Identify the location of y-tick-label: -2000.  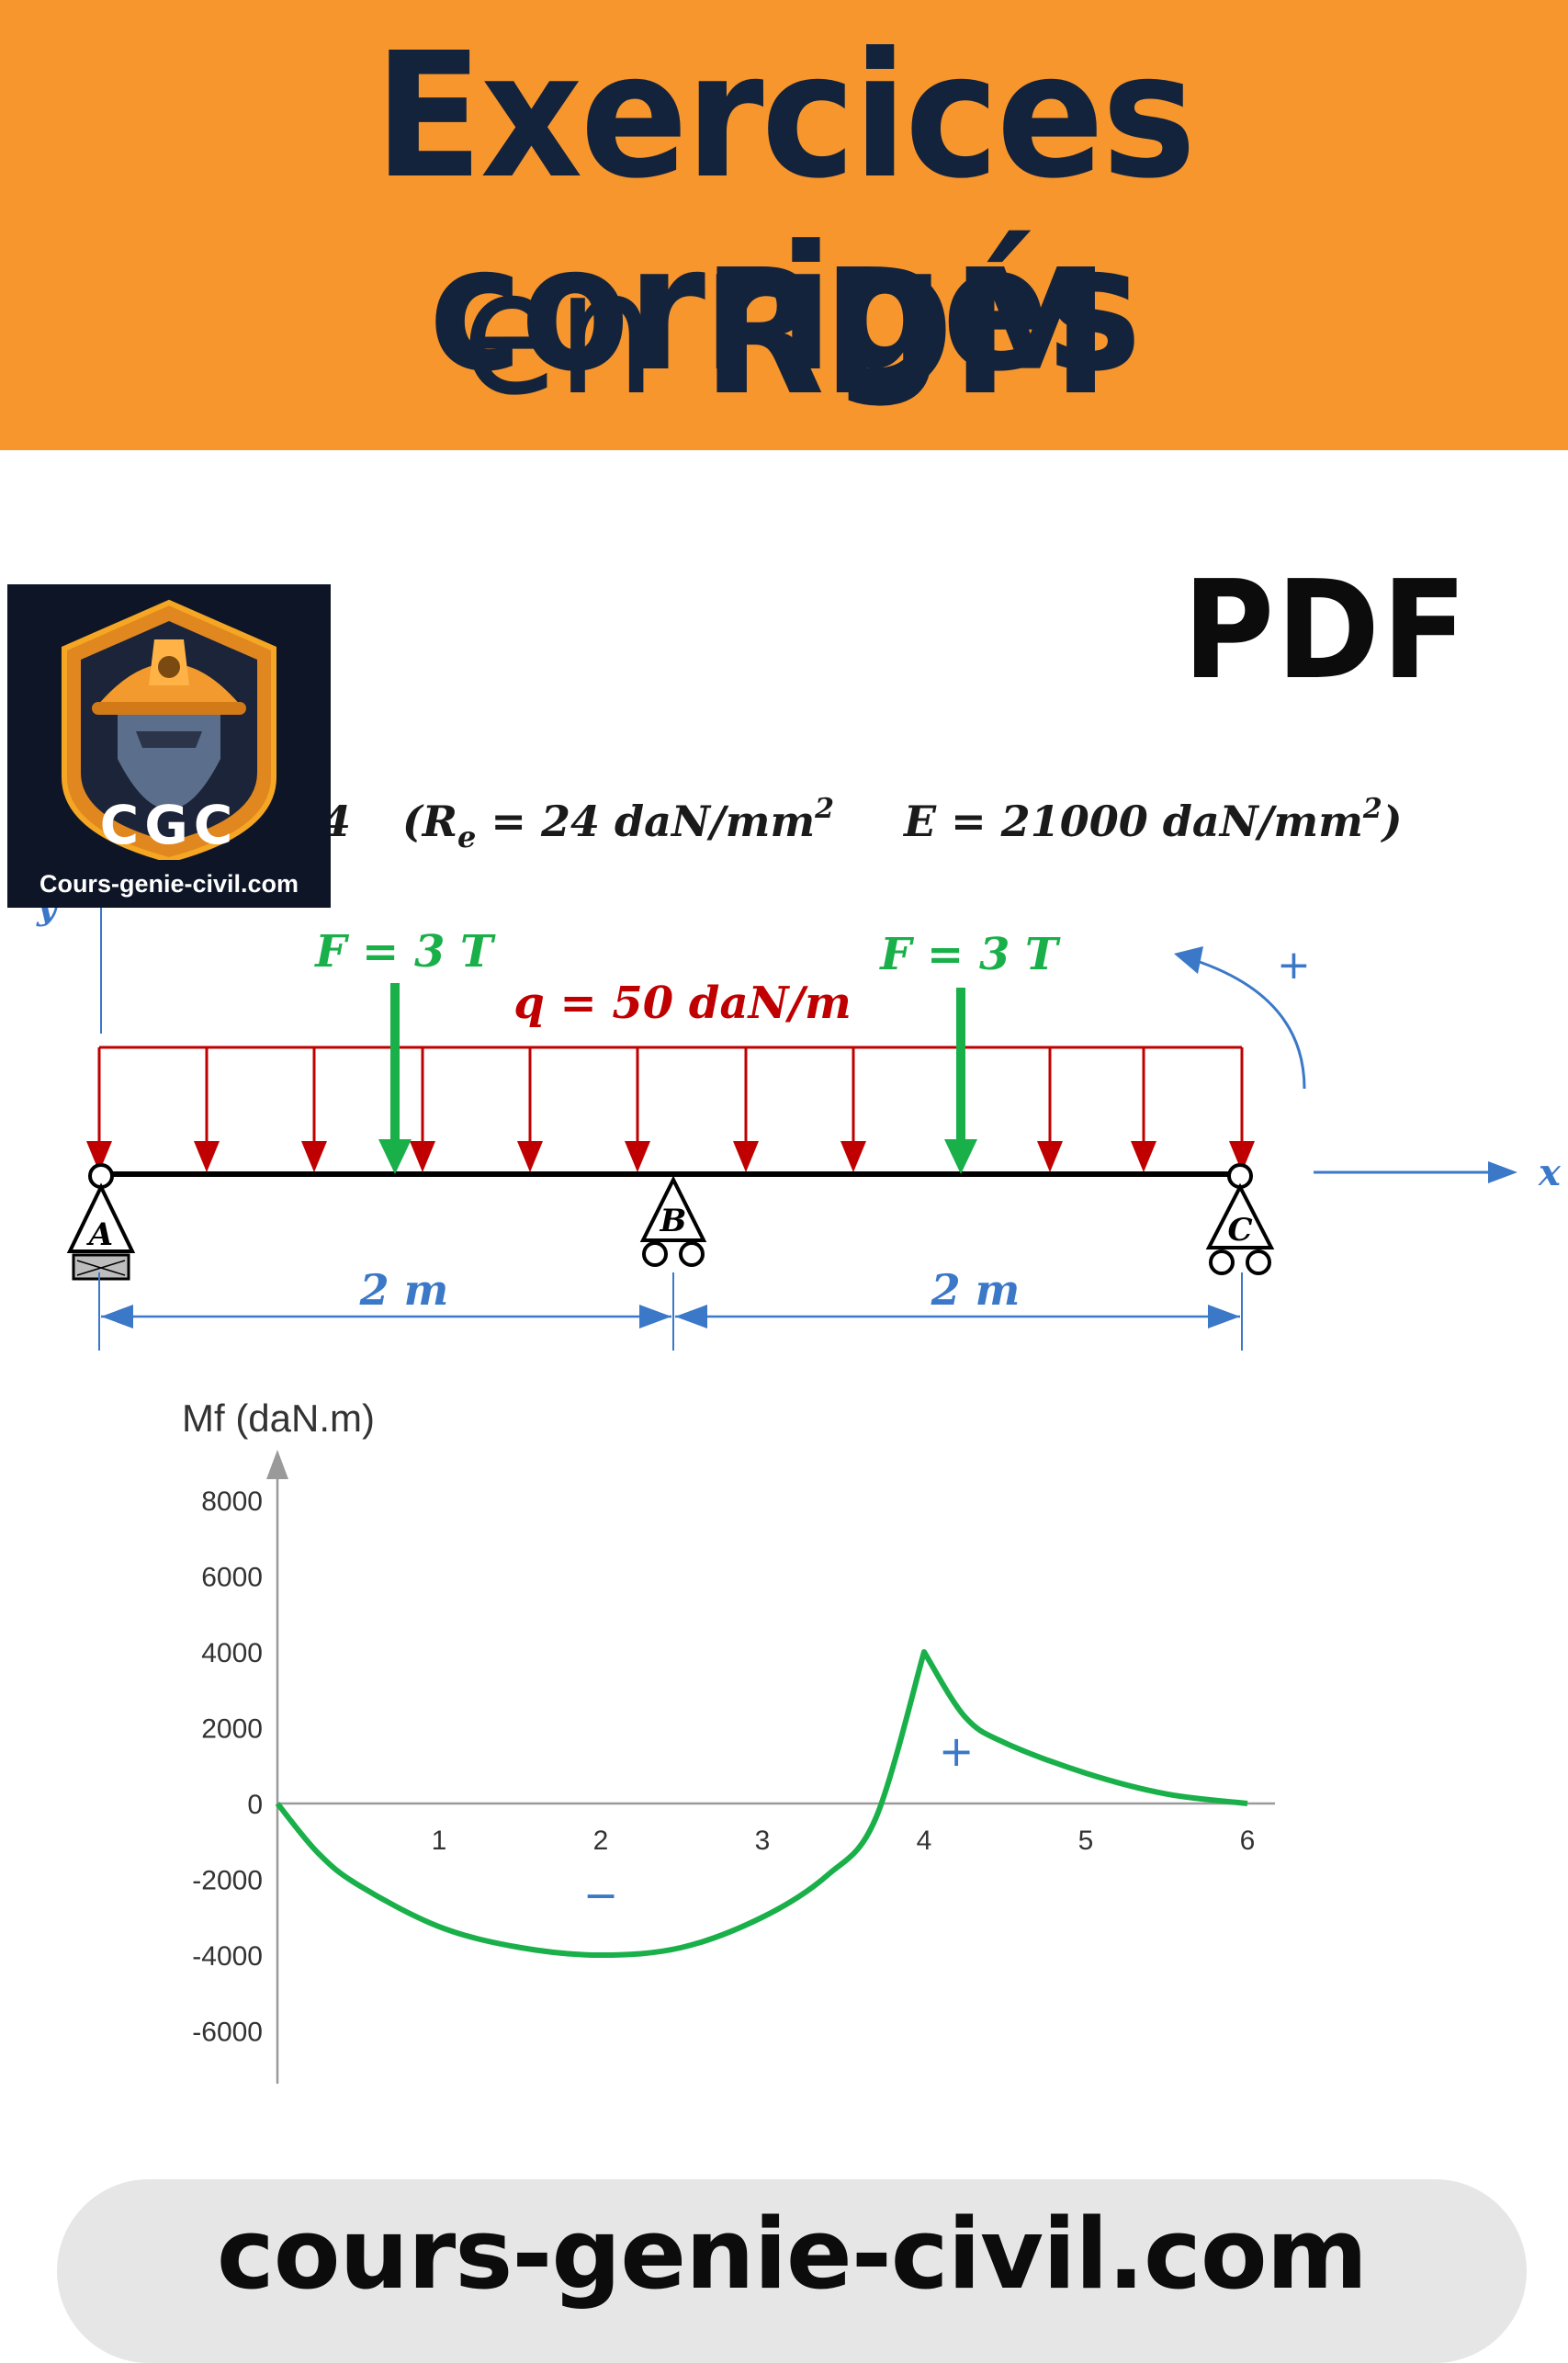
(228, 1881).